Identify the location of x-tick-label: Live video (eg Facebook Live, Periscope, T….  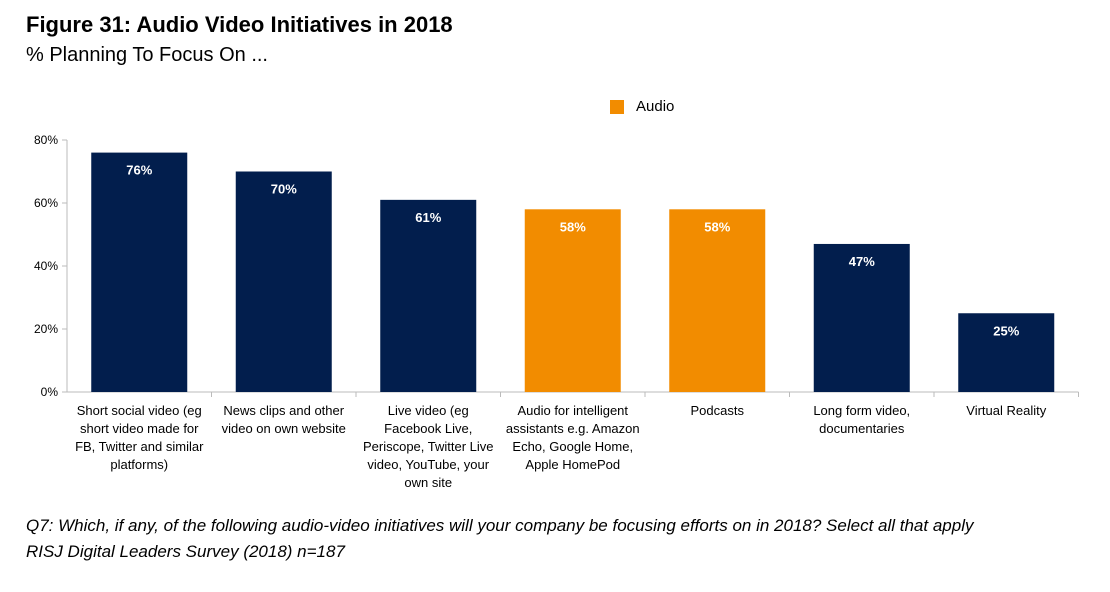
(428, 446).